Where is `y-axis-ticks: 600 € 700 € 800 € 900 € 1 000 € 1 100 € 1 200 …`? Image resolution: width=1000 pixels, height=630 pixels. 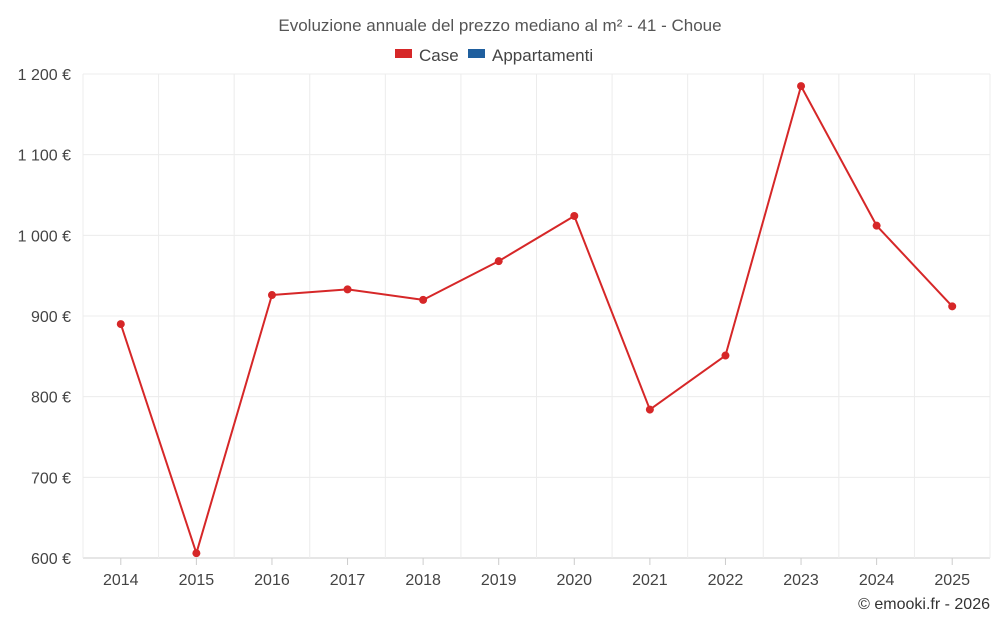 y-axis-ticks: 600 € 700 € 800 € 900 € 1 000 € 1 100 € 1 200 … is located at coordinates (44, 317).